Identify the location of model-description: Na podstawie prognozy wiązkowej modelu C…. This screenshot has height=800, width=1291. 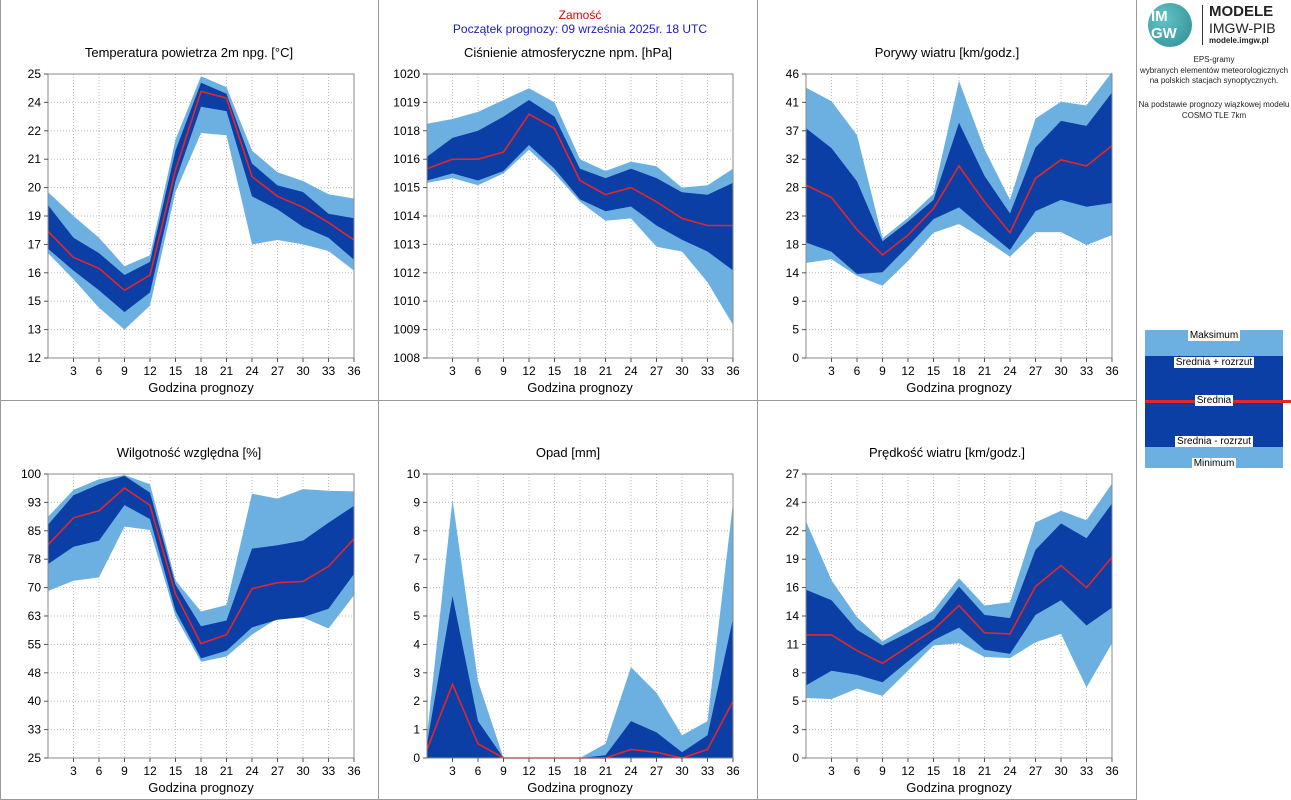
(1214, 110).